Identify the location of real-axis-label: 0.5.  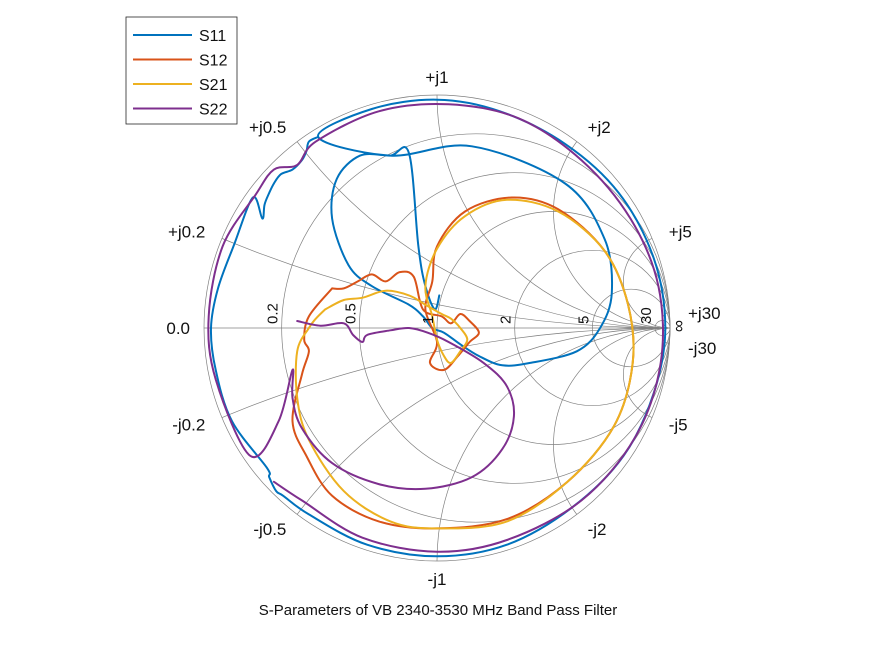
(350, 313).